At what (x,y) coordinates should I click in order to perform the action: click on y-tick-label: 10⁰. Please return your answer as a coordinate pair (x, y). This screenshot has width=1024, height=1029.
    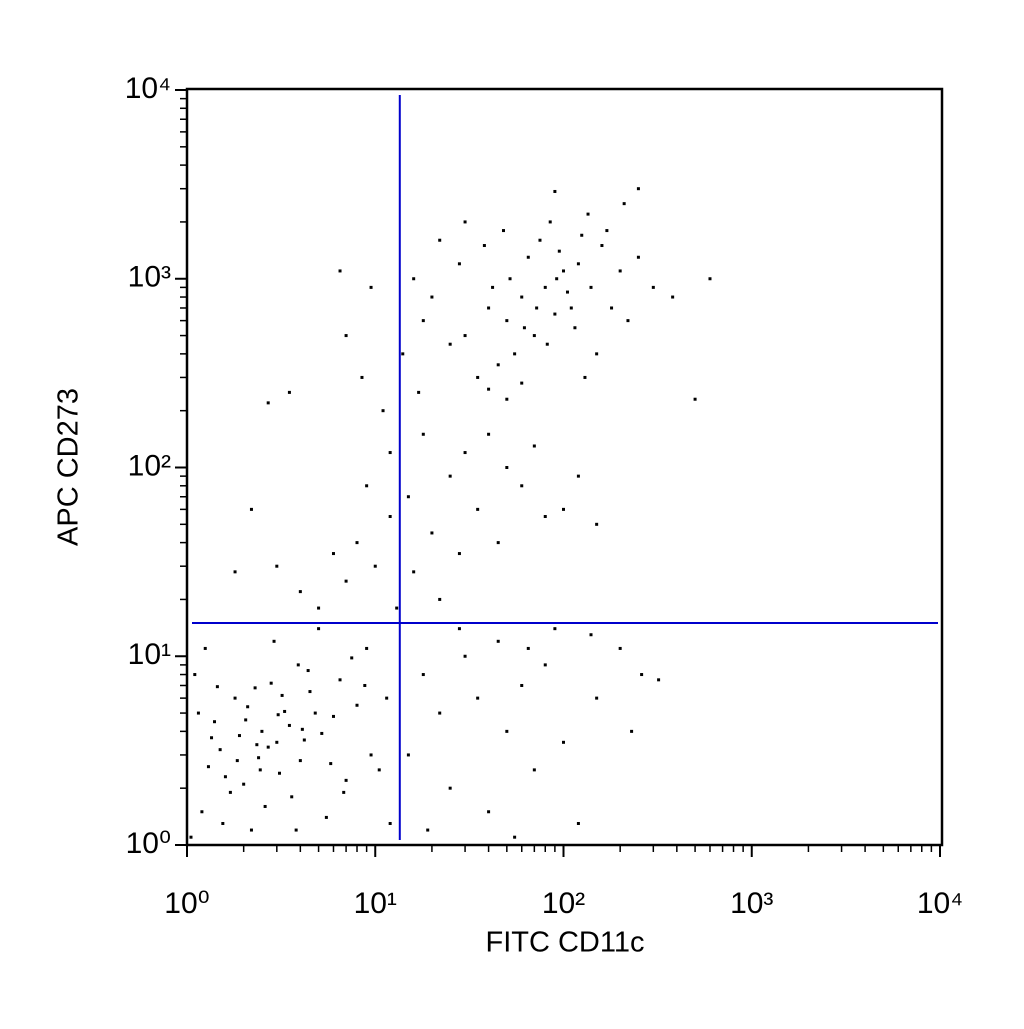
    Looking at the image, I should click on (148, 843).